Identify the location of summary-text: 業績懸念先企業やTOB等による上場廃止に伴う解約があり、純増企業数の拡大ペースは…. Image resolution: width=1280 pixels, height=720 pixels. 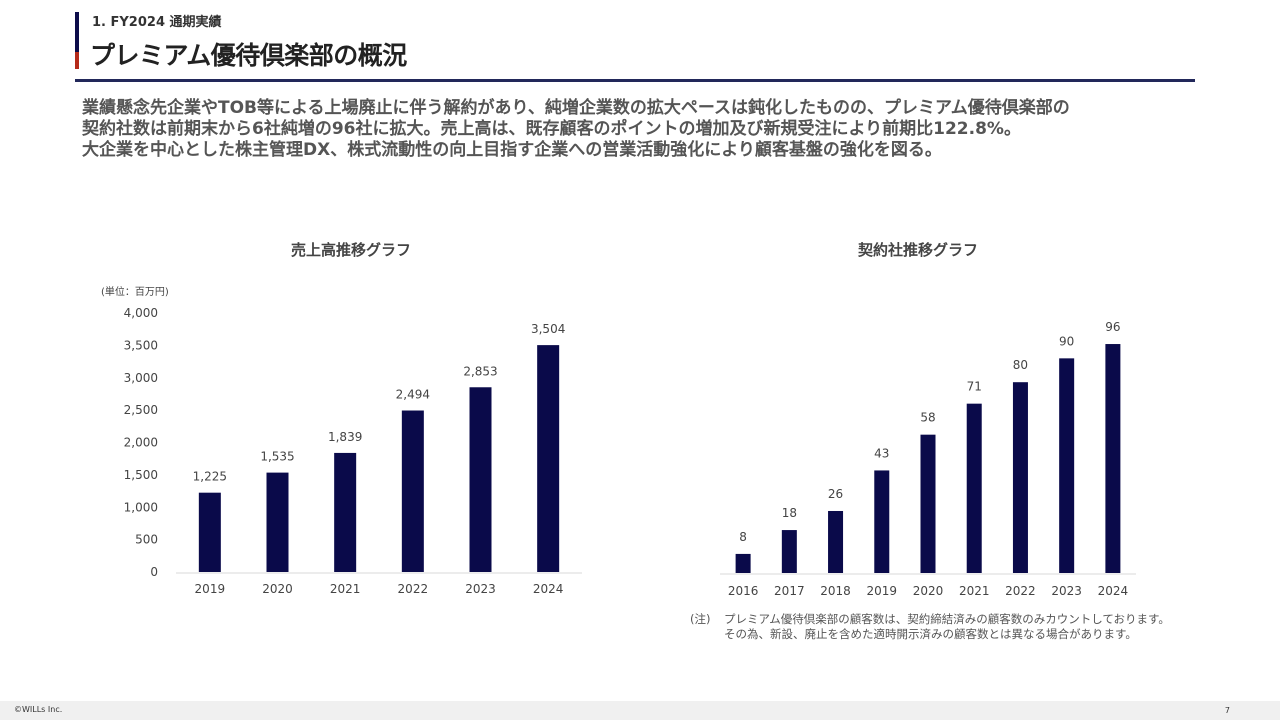
(657, 129).